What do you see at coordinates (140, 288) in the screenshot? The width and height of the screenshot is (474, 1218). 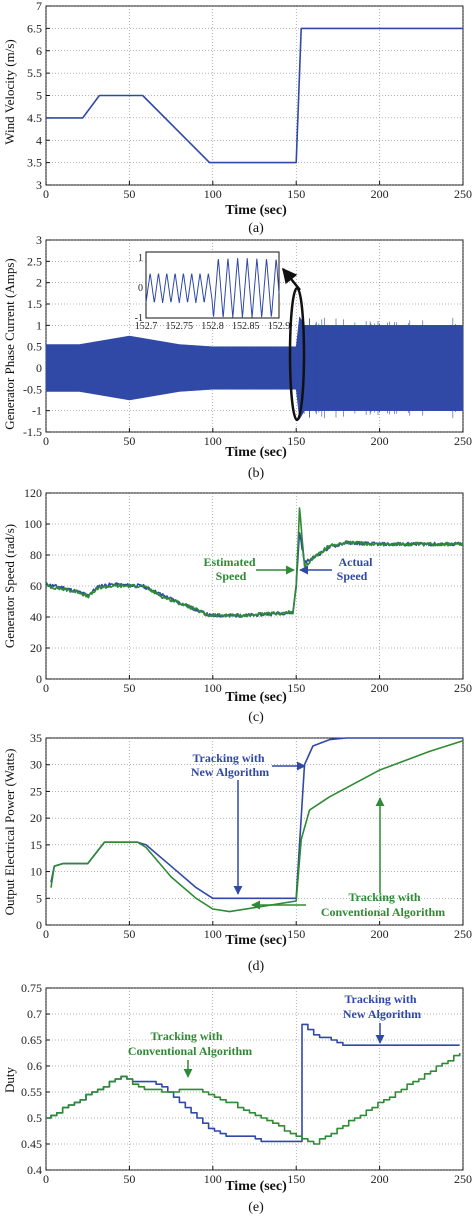 I see `inset-y-tick-label: 0` at bounding box center [140, 288].